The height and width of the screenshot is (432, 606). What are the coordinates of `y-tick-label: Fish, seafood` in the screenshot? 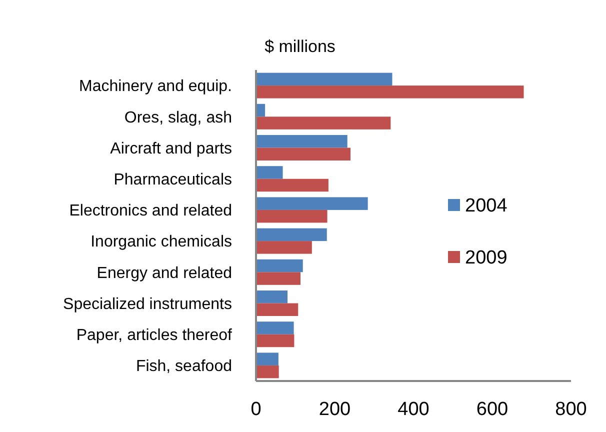 It's located at (184, 367).